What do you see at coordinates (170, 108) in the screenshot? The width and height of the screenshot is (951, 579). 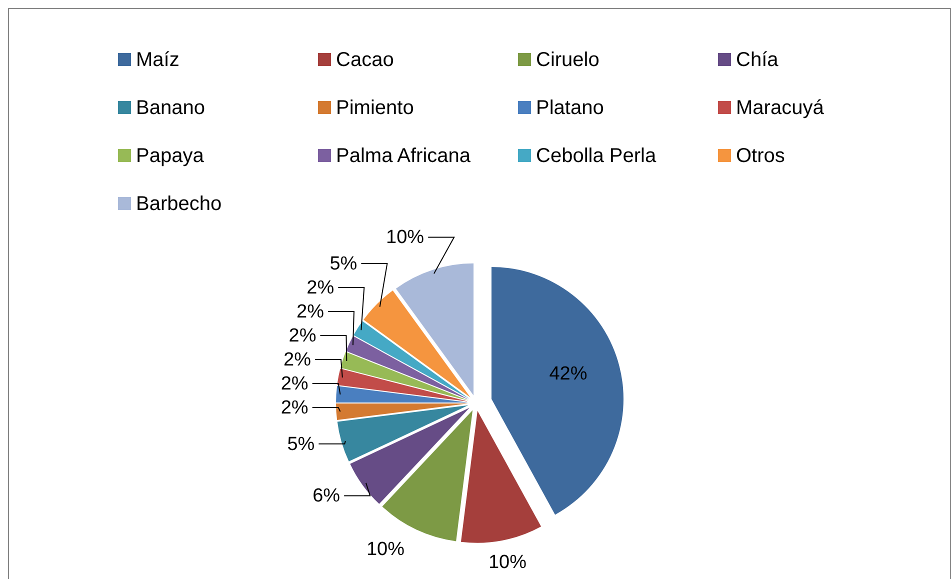 I see `legend-label: Banano` at bounding box center [170, 108].